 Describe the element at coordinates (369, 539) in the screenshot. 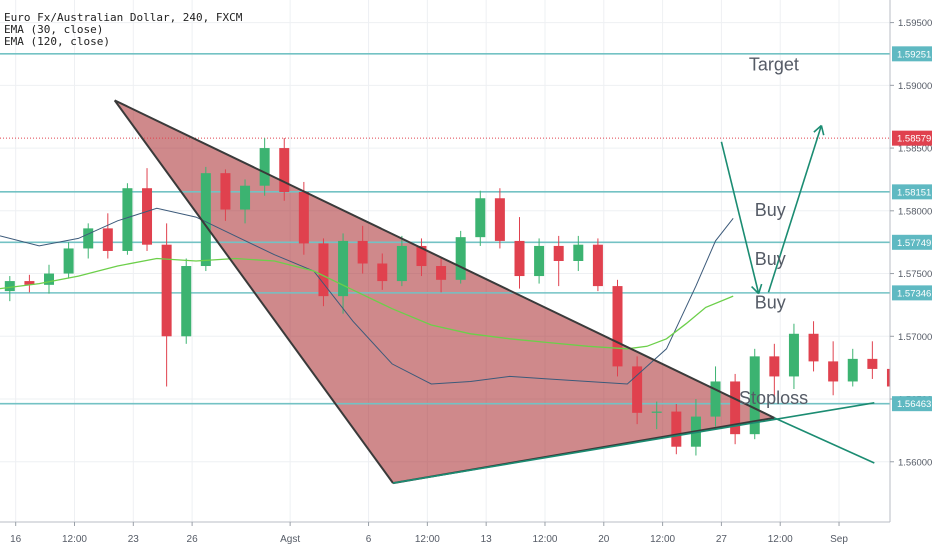

I see `x-tick-label: 6` at that location.